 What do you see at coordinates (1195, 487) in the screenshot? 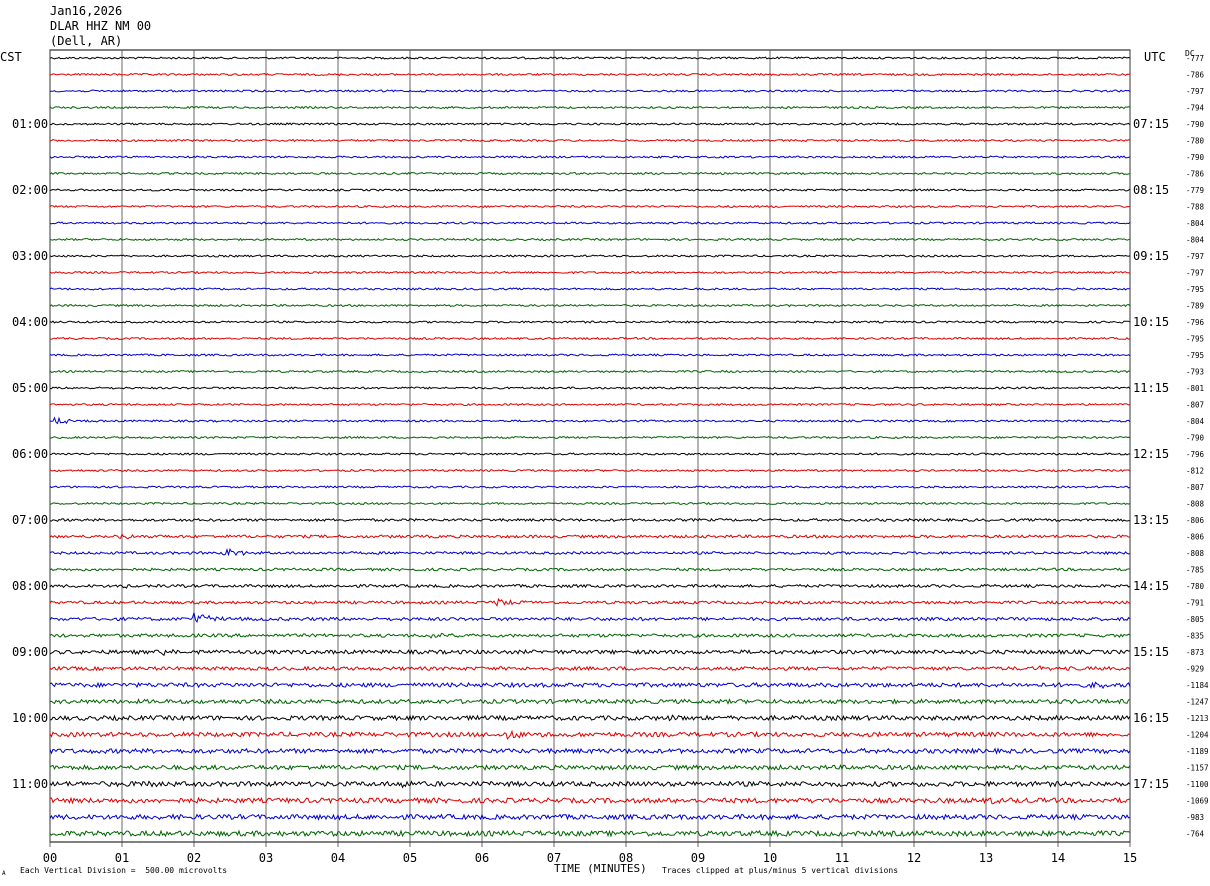
I see `dc-offset-label: -807` at bounding box center [1195, 487].